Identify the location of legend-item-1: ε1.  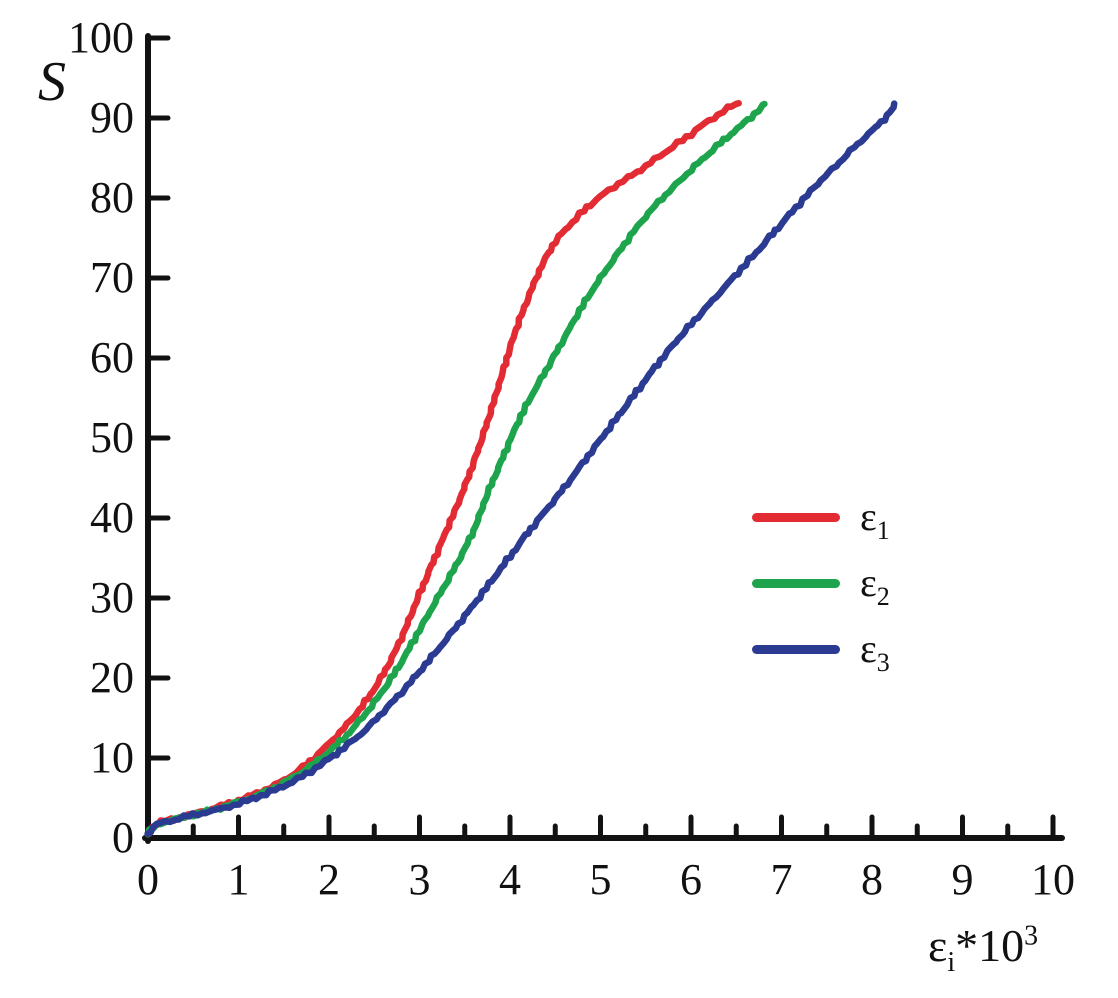
(821, 517).